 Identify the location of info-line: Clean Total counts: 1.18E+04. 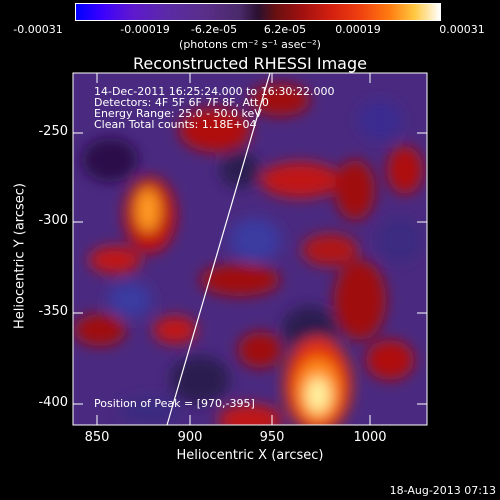
(175, 124).